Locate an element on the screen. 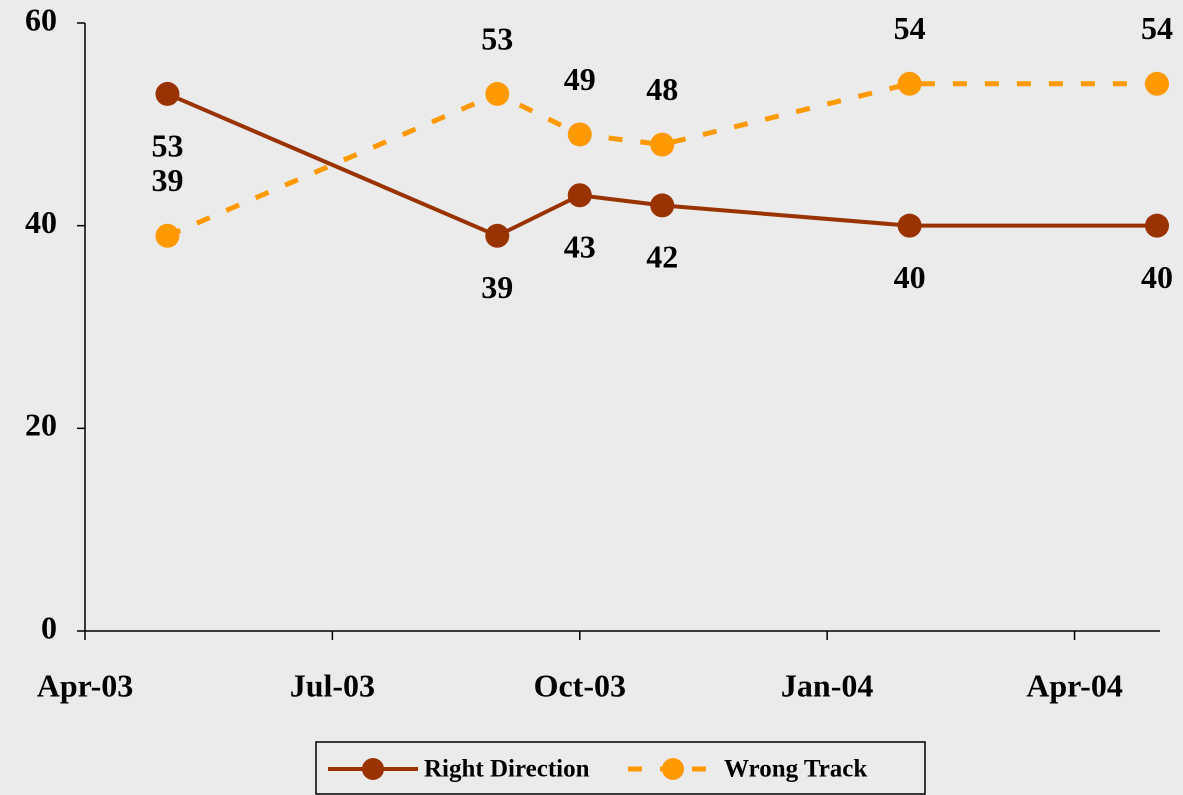 Image resolution: width=1183 pixels, height=795 pixels. y-tick-label: 20 is located at coordinates (41, 425).